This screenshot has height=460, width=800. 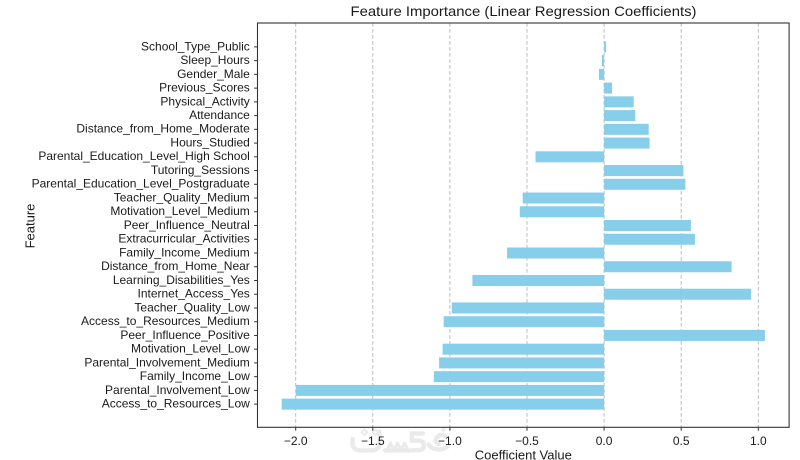 What do you see at coordinates (165, 321) in the screenshot?
I see `svg-text: Access_to_Resources_Medium` at bounding box center [165, 321].